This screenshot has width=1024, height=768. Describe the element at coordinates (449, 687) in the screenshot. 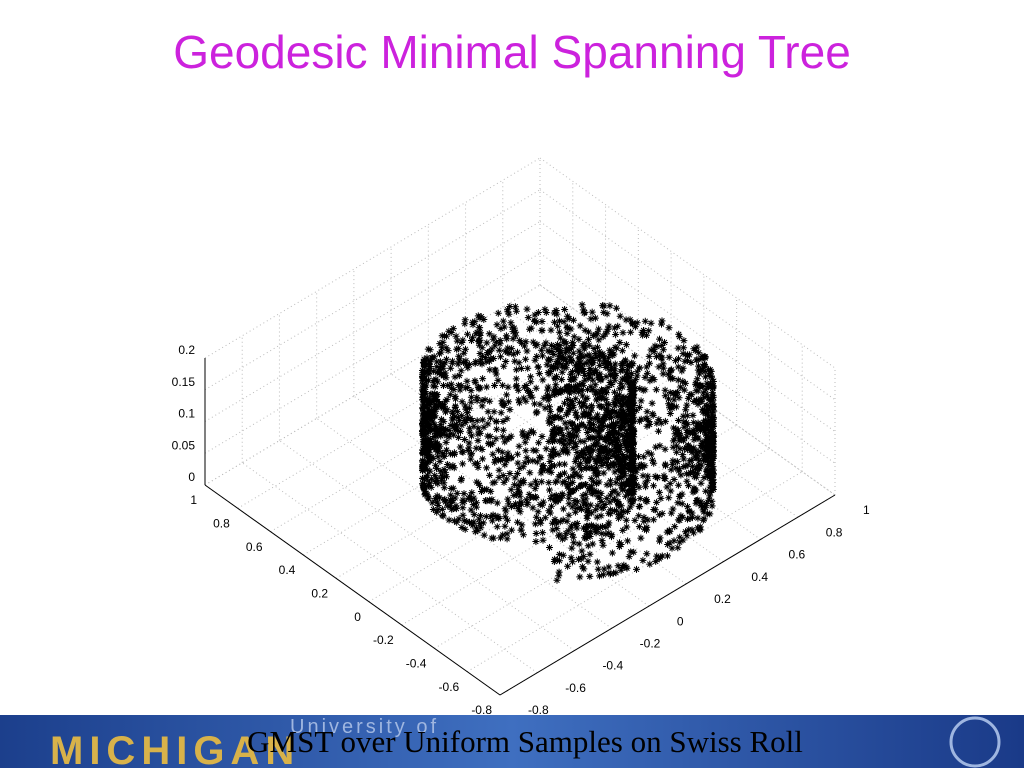

I see `x-tick-label: -0.6` at that location.